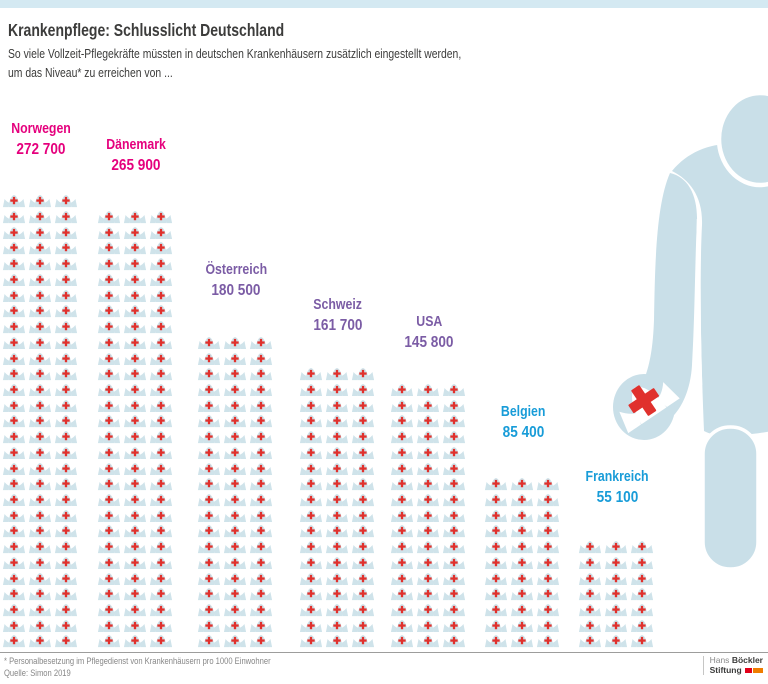 Image resolution: width=768 pixels, height=684 pixels. What do you see at coordinates (725, 669) in the screenshot?
I see `logo-stiftung: Stiftung` at bounding box center [725, 669].